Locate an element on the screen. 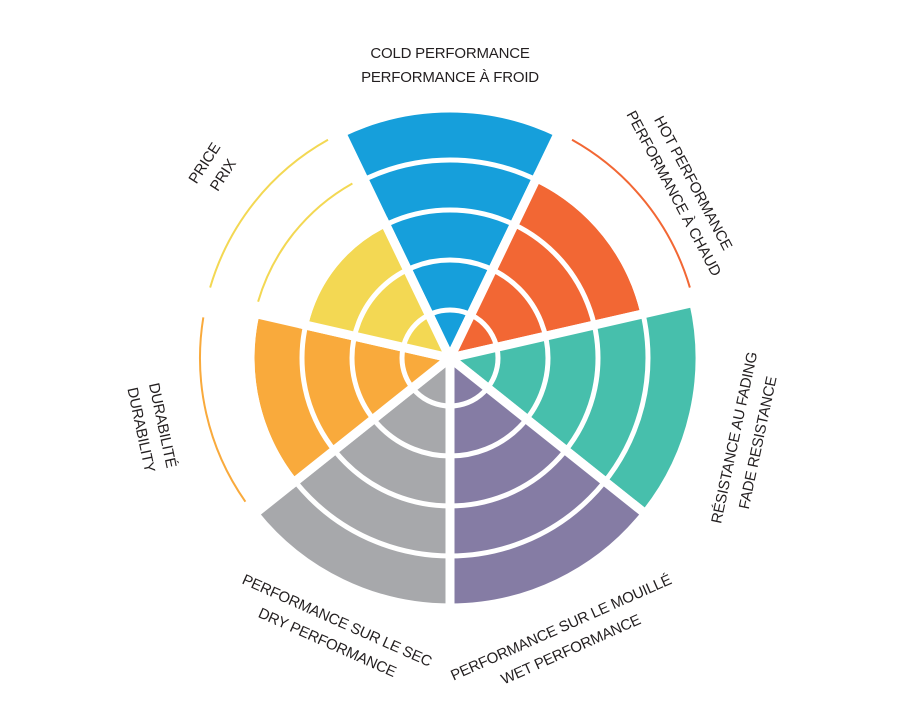 The image size is (900, 725). wedge-cold-performance is located at coordinates (450, 236).